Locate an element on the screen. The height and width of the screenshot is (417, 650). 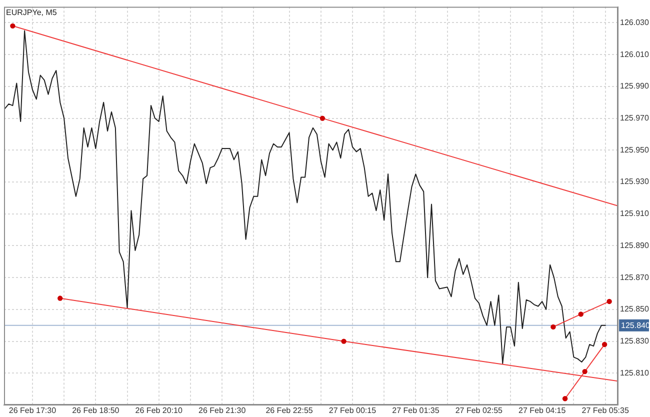
y-tick-label: 125.890 is located at coordinates (635, 245).